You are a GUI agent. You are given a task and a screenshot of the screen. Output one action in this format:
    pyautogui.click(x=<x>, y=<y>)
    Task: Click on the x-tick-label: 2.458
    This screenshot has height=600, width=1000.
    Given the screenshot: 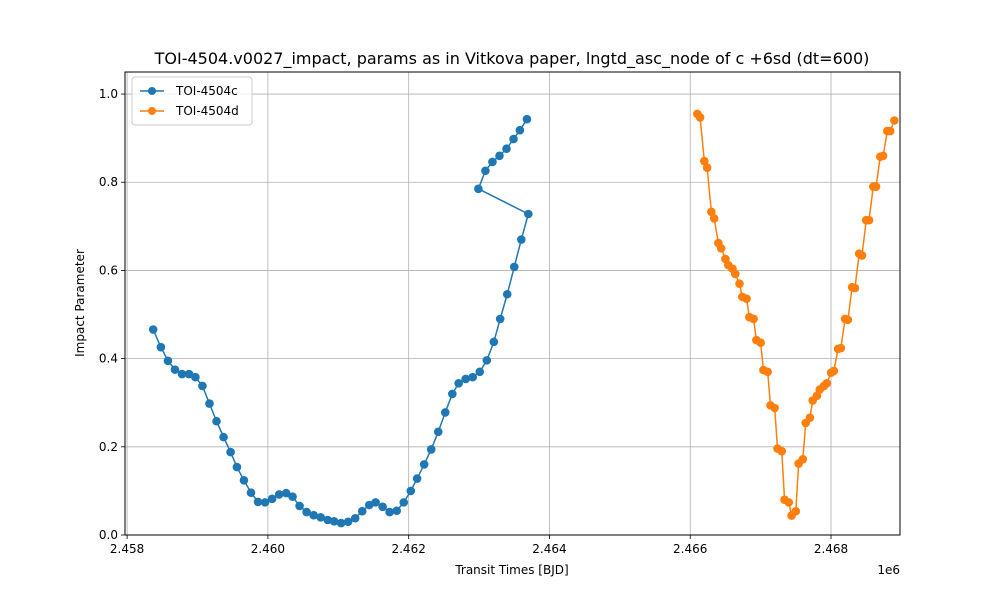 What is the action you would take?
    pyautogui.click(x=127, y=549)
    